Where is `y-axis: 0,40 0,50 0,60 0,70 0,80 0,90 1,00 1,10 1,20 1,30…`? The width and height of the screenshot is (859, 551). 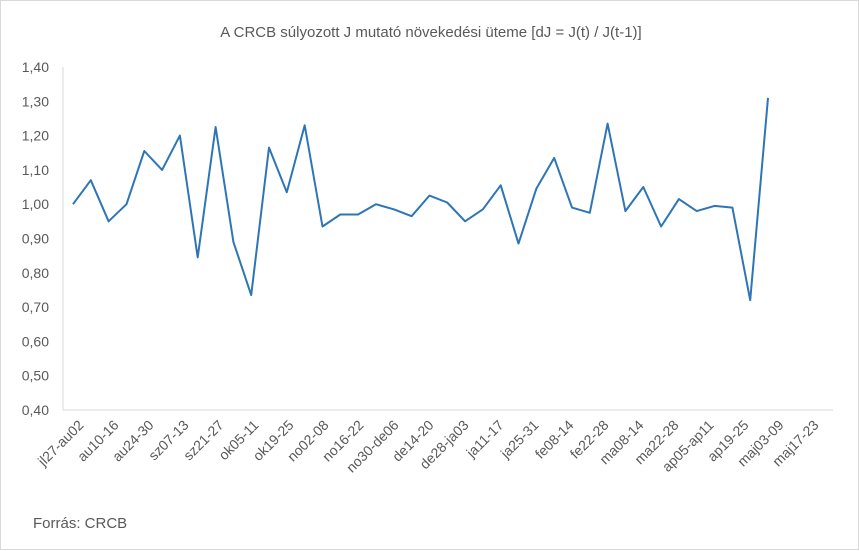 y-axis: 0,40 0,50 0,60 0,70 0,80 0,90 1,00 1,10 1,20 1,30… is located at coordinates (43, 238).